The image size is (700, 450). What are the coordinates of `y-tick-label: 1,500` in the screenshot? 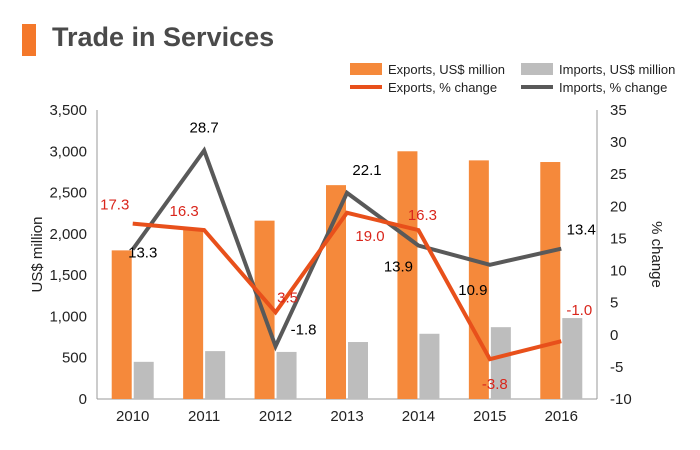 It's located at (68, 275).